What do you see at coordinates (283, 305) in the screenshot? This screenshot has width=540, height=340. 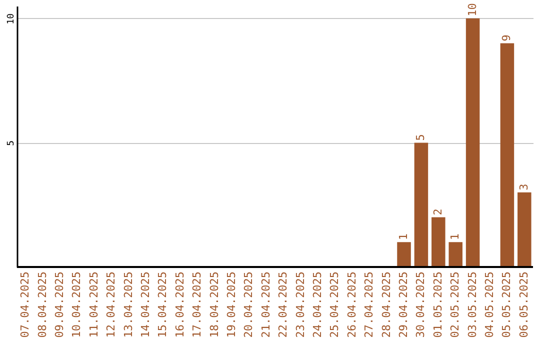 I see `x-tick-label: 22.04.2025` at bounding box center [283, 305].